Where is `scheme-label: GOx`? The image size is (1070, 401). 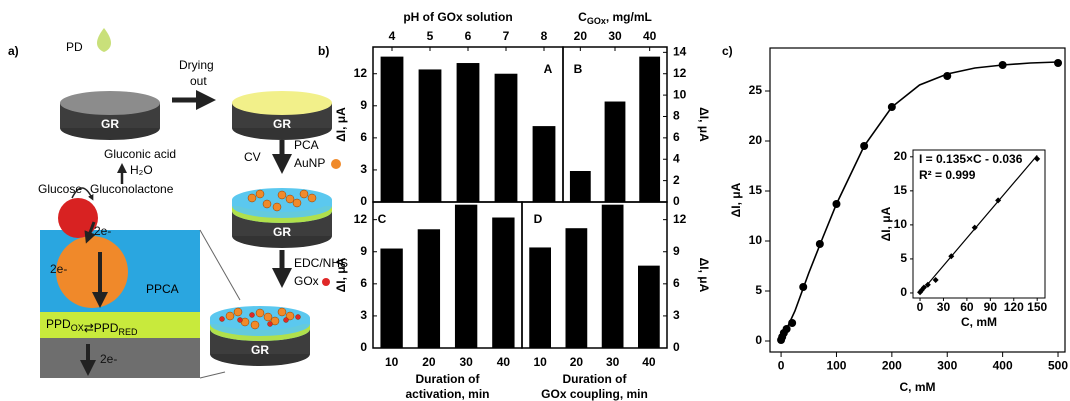 scheme-label: GOx is located at coordinates (306, 281).